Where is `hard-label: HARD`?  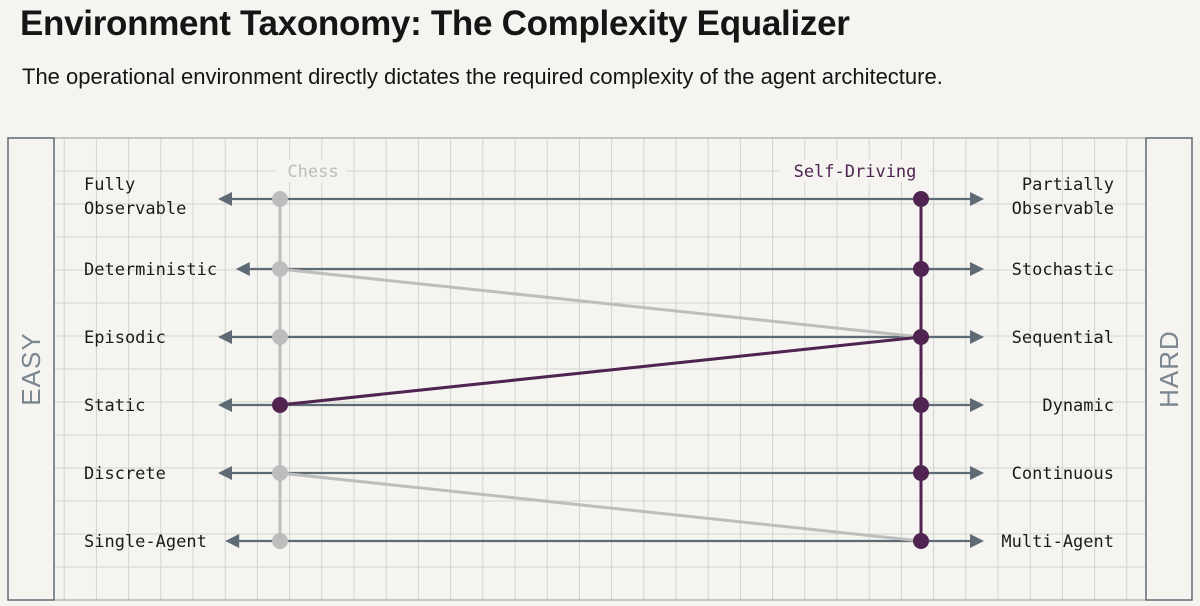
hard-label: HARD is located at coordinates (1169, 369).